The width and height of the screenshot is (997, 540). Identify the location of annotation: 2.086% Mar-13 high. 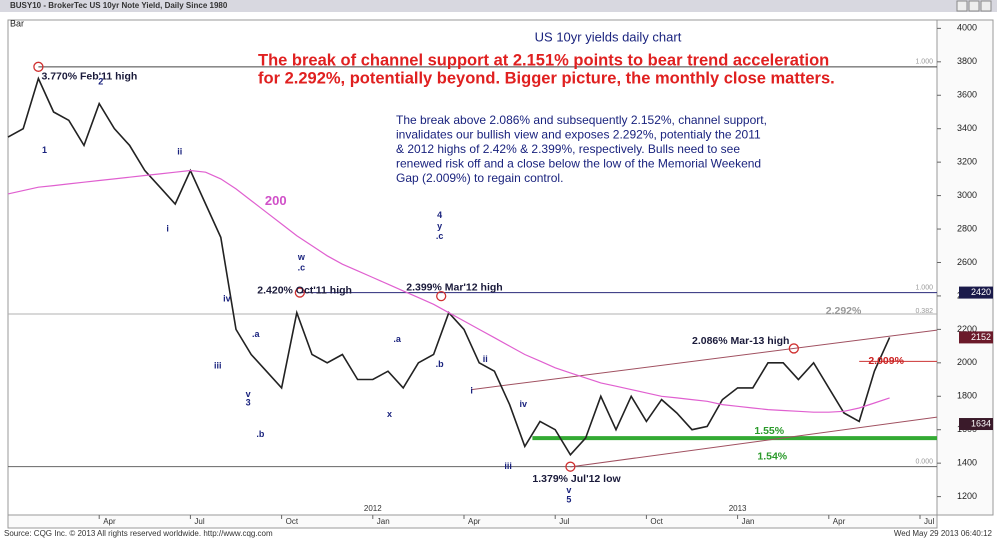
(740, 341).